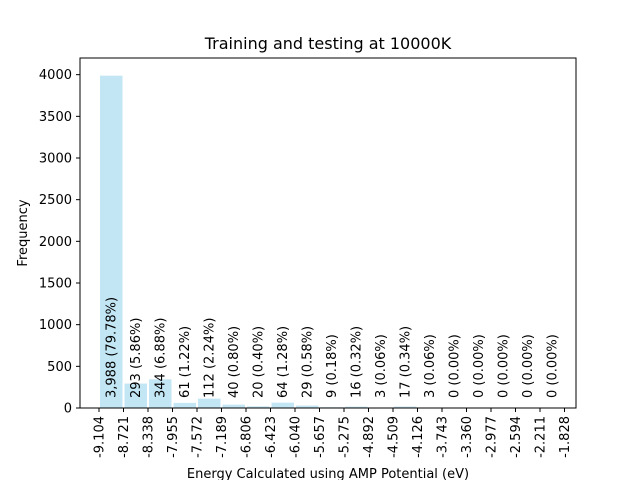 The width and height of the screenshot is (640, 480). What do you see at coordinates (454, 366) in the screenshot?
I see `bar-label-14: 0 (0.00%)` at bounding box center [454, 366].